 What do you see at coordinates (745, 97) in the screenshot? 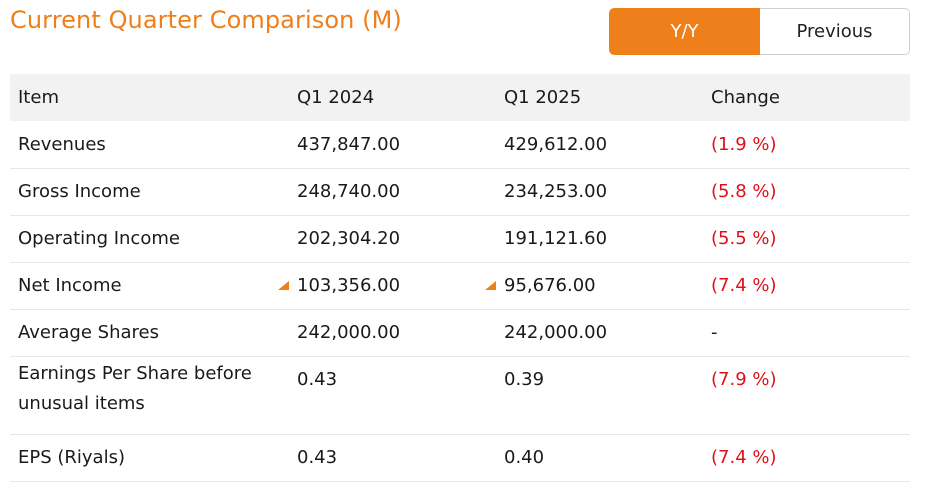
I see `header-change: Change` at bounding box center [745, 97].